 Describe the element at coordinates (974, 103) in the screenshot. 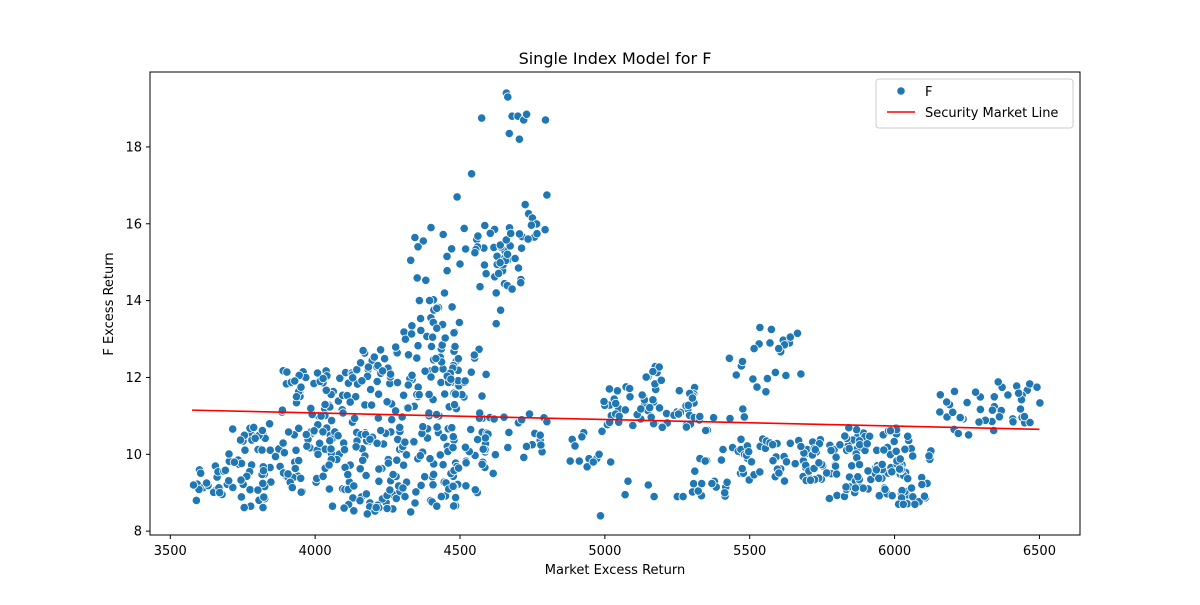

I see `legend-box` at that location.